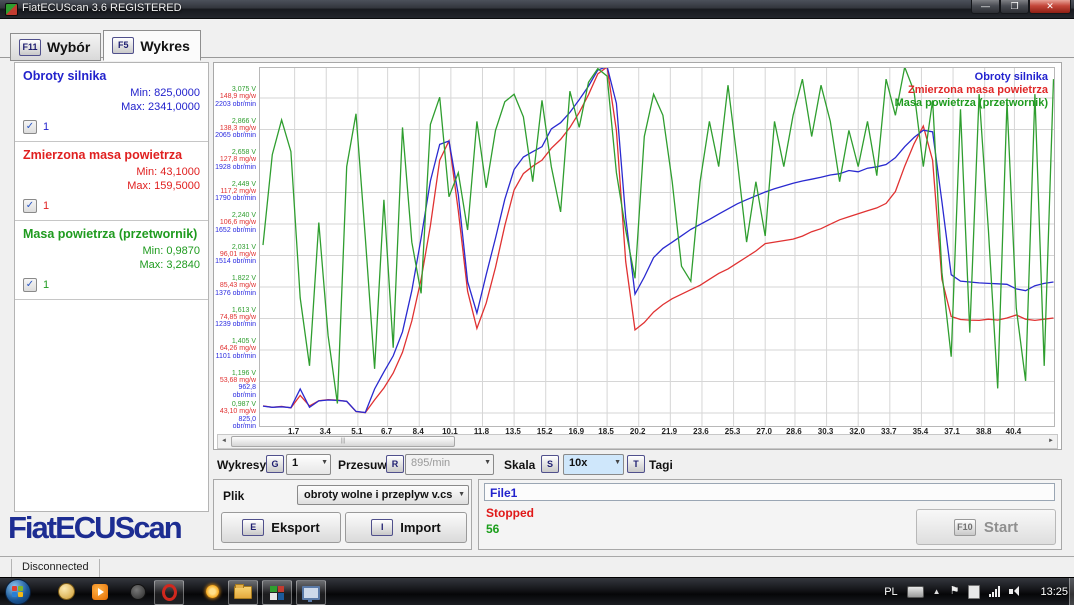 The height and width of the screenshot is (605, 1074). Describe the element at coordinates (891, 591) in the screenshot. I see `language-indicator: PL` at that location.